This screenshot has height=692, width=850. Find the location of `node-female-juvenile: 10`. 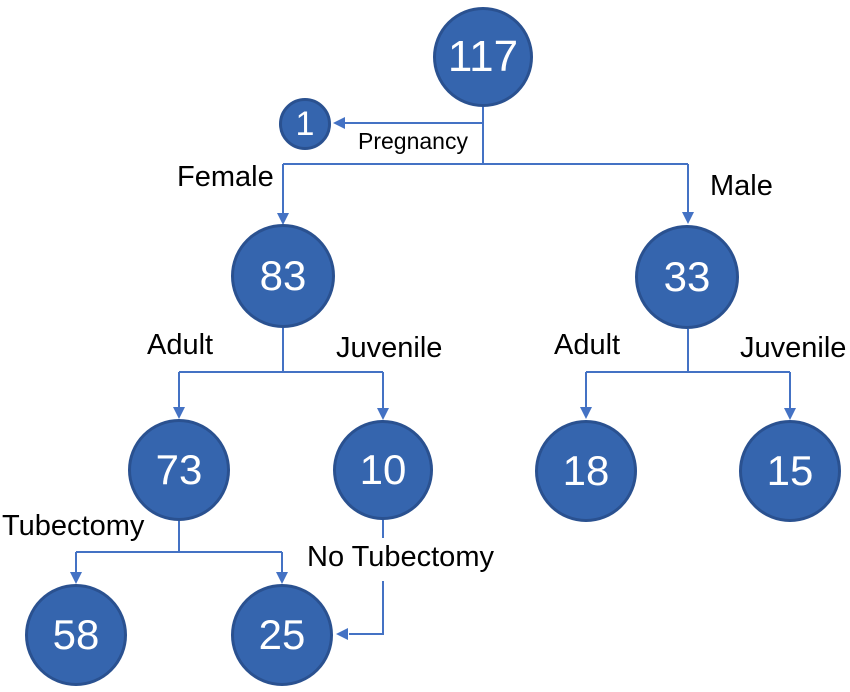

node-female-juvenile: 10 is located at coordinates (383, 470).